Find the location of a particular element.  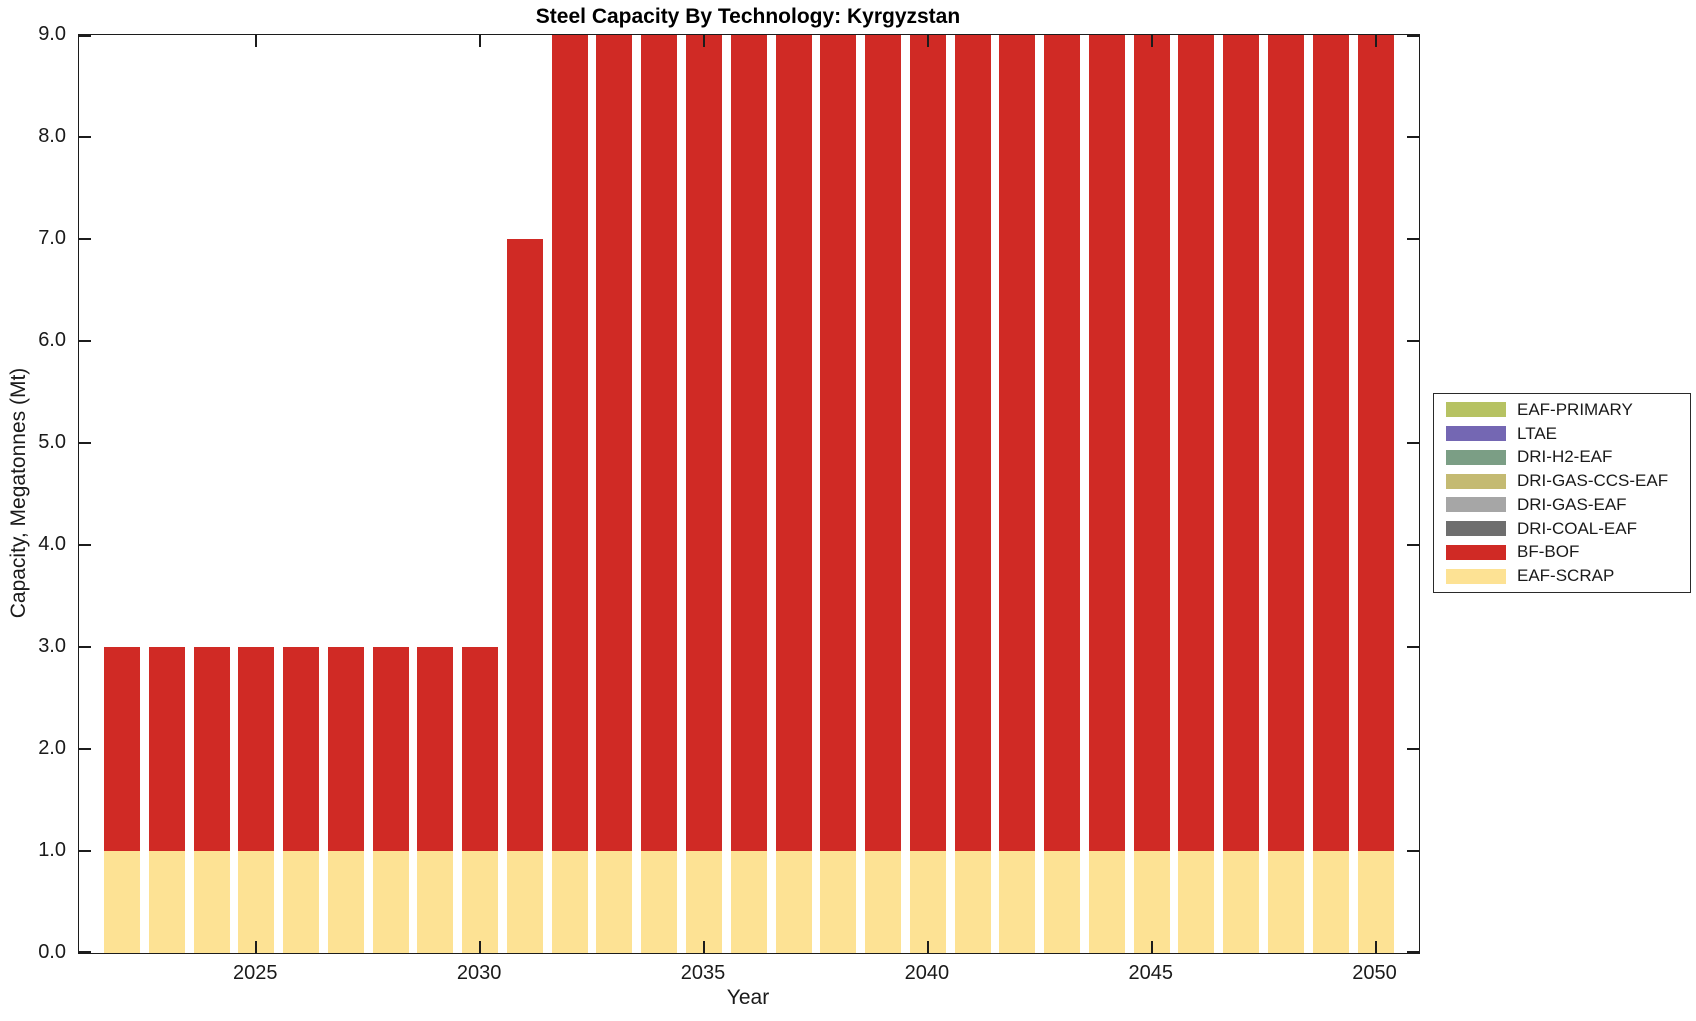

y-tick-label: 0.0 is located at coordinates (52, 952).